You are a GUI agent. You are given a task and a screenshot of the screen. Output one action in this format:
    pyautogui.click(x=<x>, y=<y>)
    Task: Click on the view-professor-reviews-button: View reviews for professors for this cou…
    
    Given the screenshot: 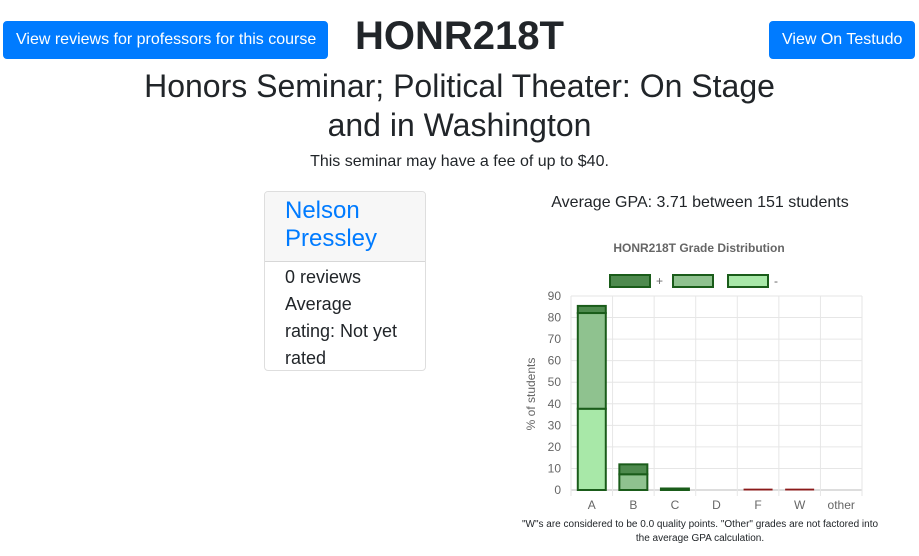 What is the action you would take?
    pyautogui.click(x=165, y=40)
    